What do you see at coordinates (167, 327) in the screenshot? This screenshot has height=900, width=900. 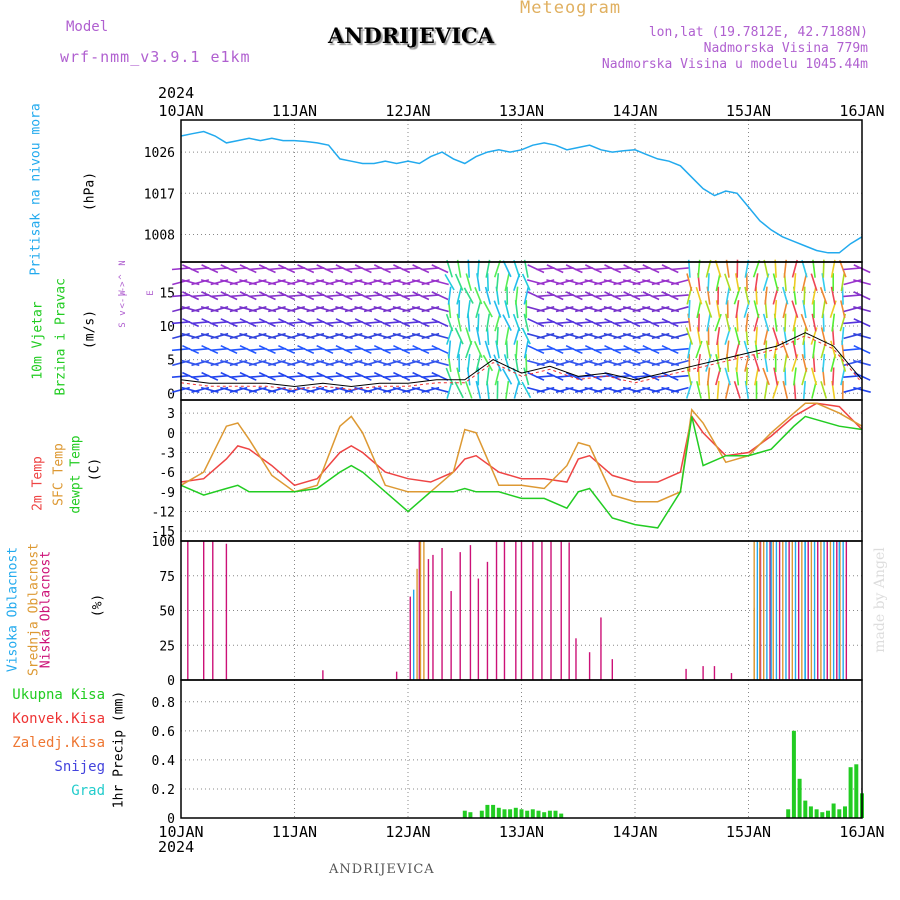 I see `y-tick-label: 10` at bounding box center [167, 327].